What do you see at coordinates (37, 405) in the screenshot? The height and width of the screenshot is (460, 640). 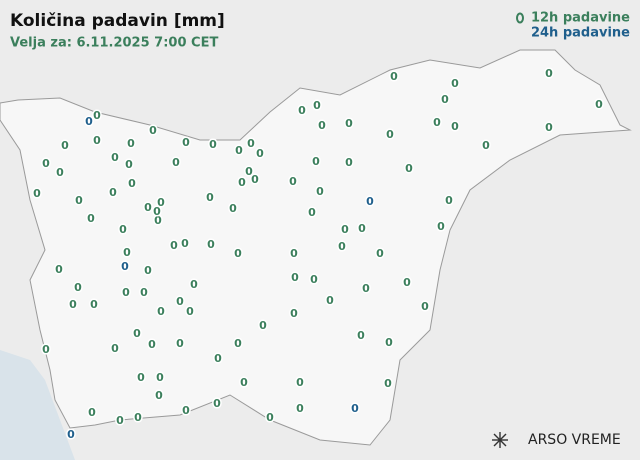 I see `sea` at bounding box center [37, 405].